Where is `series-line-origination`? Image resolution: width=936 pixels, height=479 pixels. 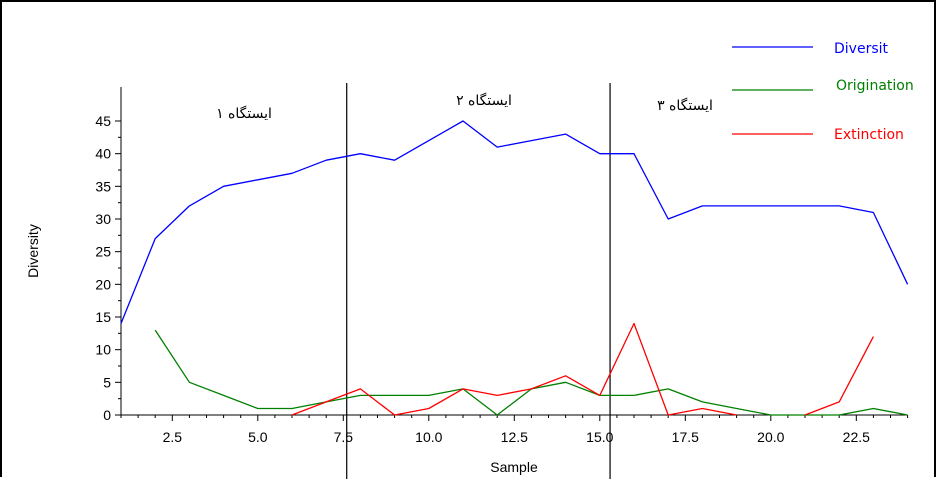
series-line-origination is located at coordinates (531, 372).